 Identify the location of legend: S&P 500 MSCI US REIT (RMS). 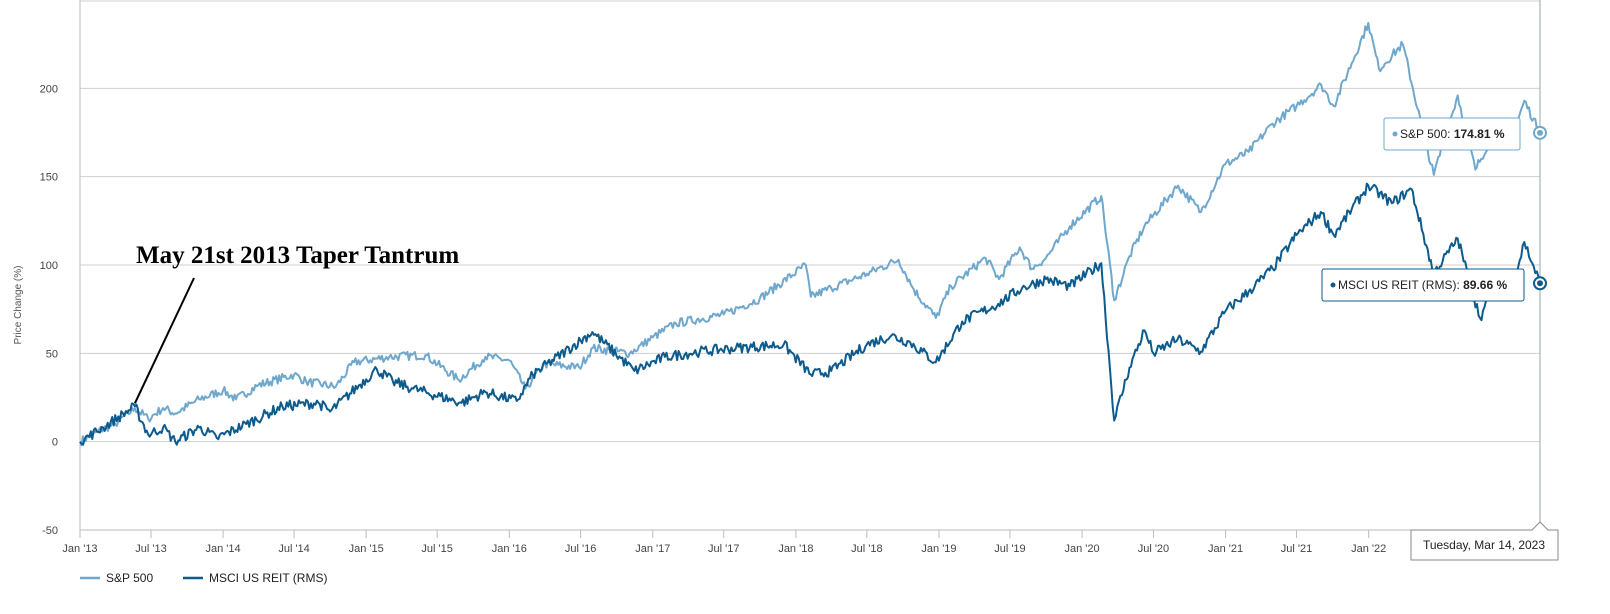
(203, 578).